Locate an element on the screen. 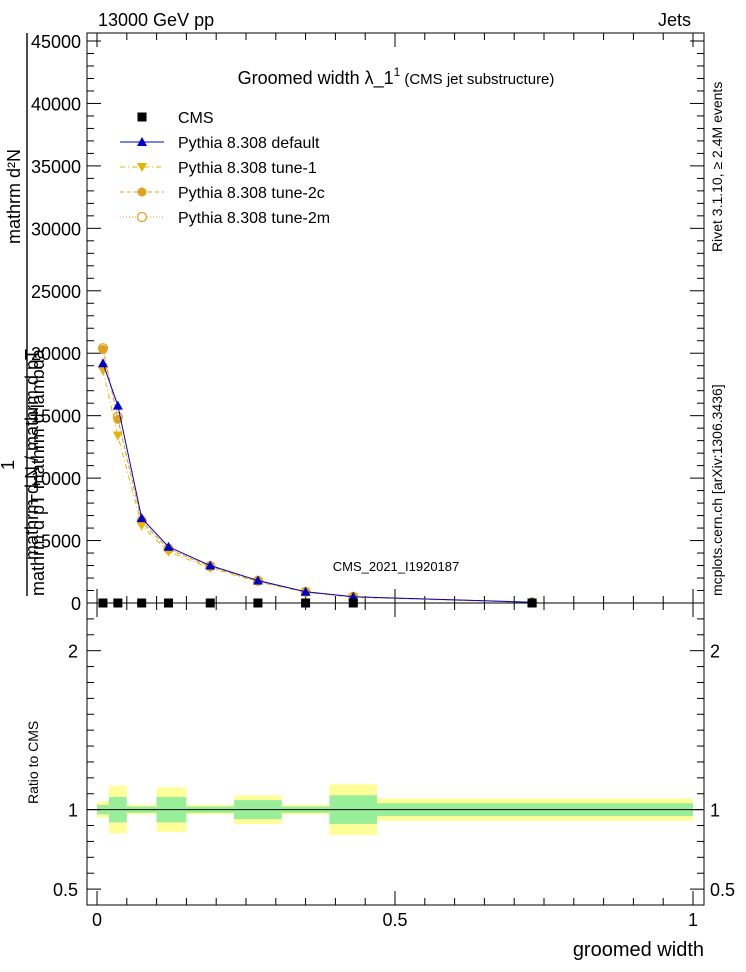  title-sup: 1 is located at coordinates (397, 72).